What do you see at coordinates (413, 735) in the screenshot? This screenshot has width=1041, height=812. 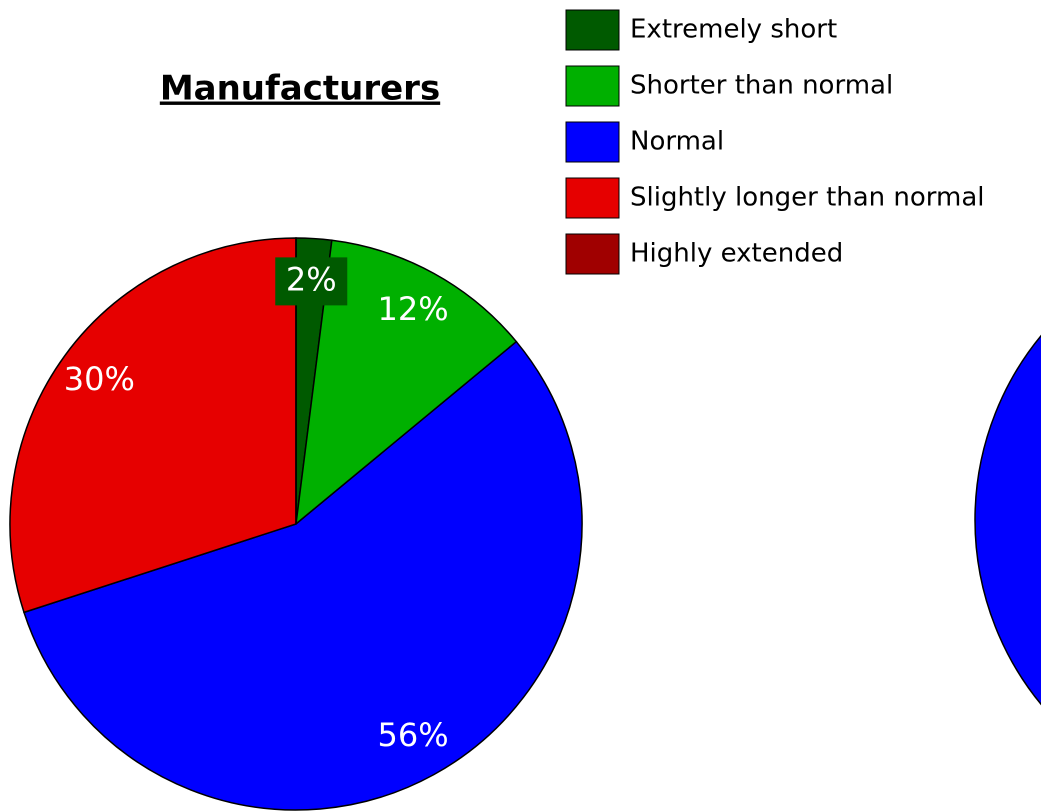 I see `value-label: 56%` at bounding box center [413, 735].